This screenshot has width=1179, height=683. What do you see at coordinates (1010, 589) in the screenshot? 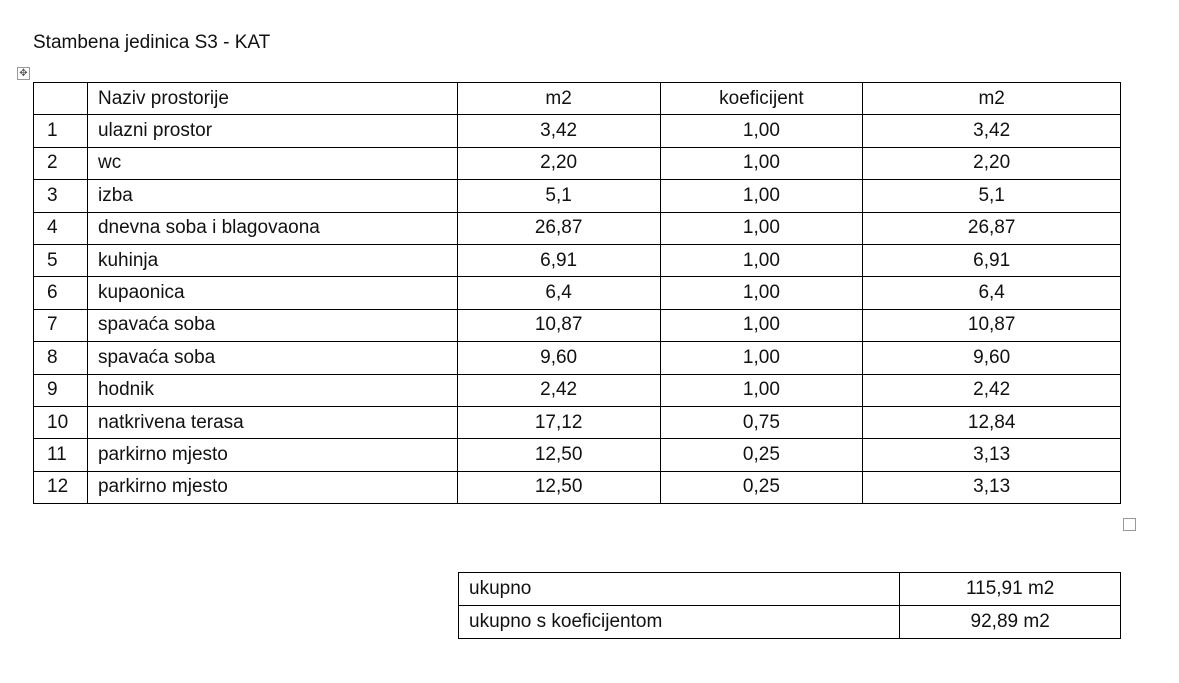
I see `total-value: 115,91 m2` at bounding box center [1010, 589].